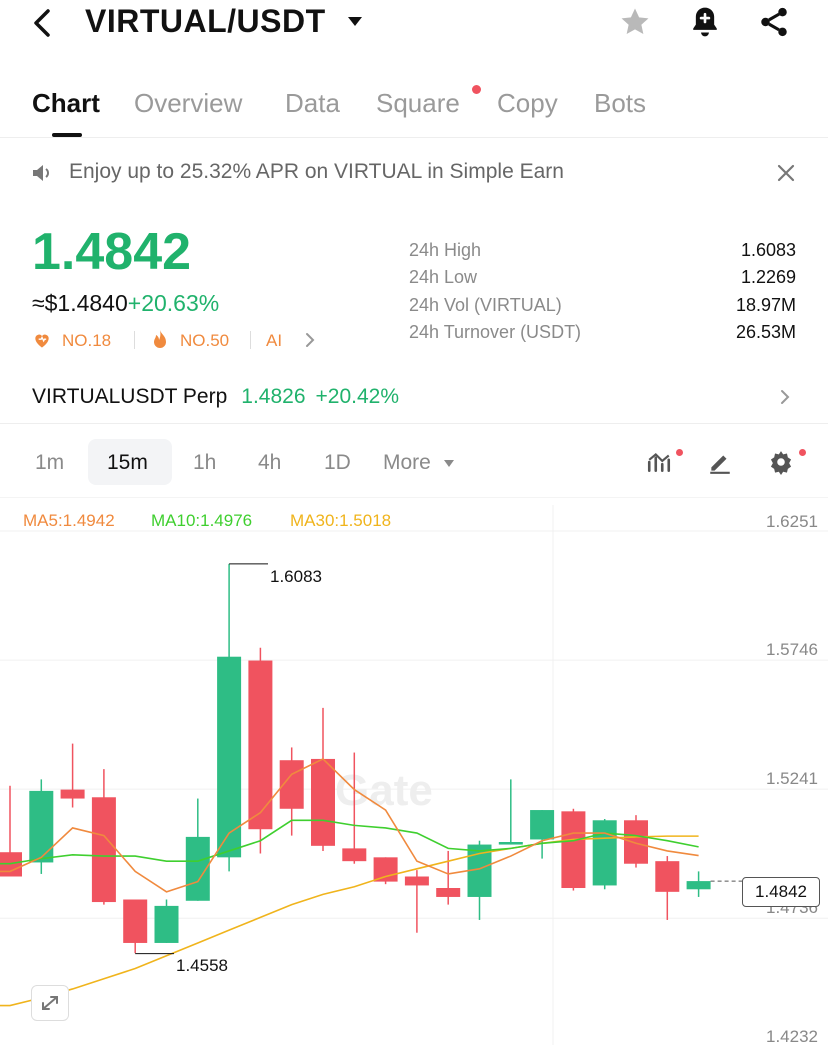 Image resolution: width=828 pixels, height=1049 pixels. I want to click on star-icon, so click(635, 22).